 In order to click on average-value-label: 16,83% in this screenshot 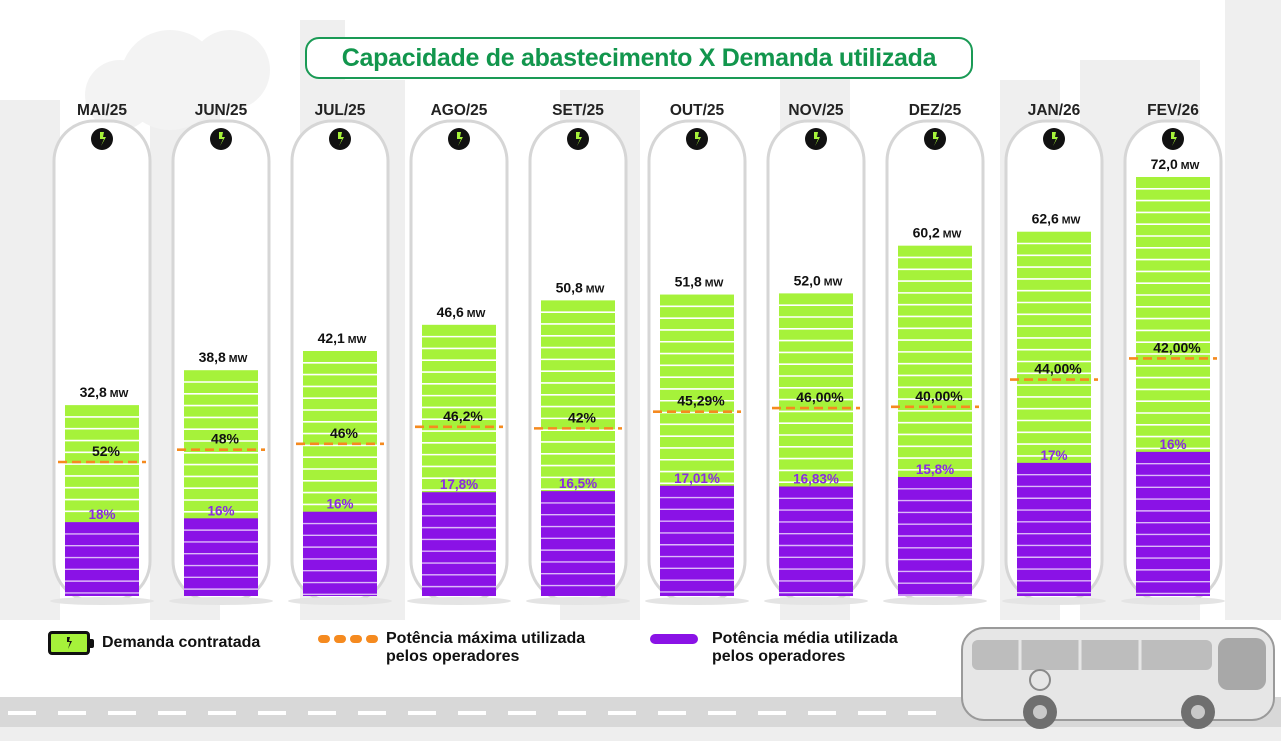, I will do `click(816, 479)`.